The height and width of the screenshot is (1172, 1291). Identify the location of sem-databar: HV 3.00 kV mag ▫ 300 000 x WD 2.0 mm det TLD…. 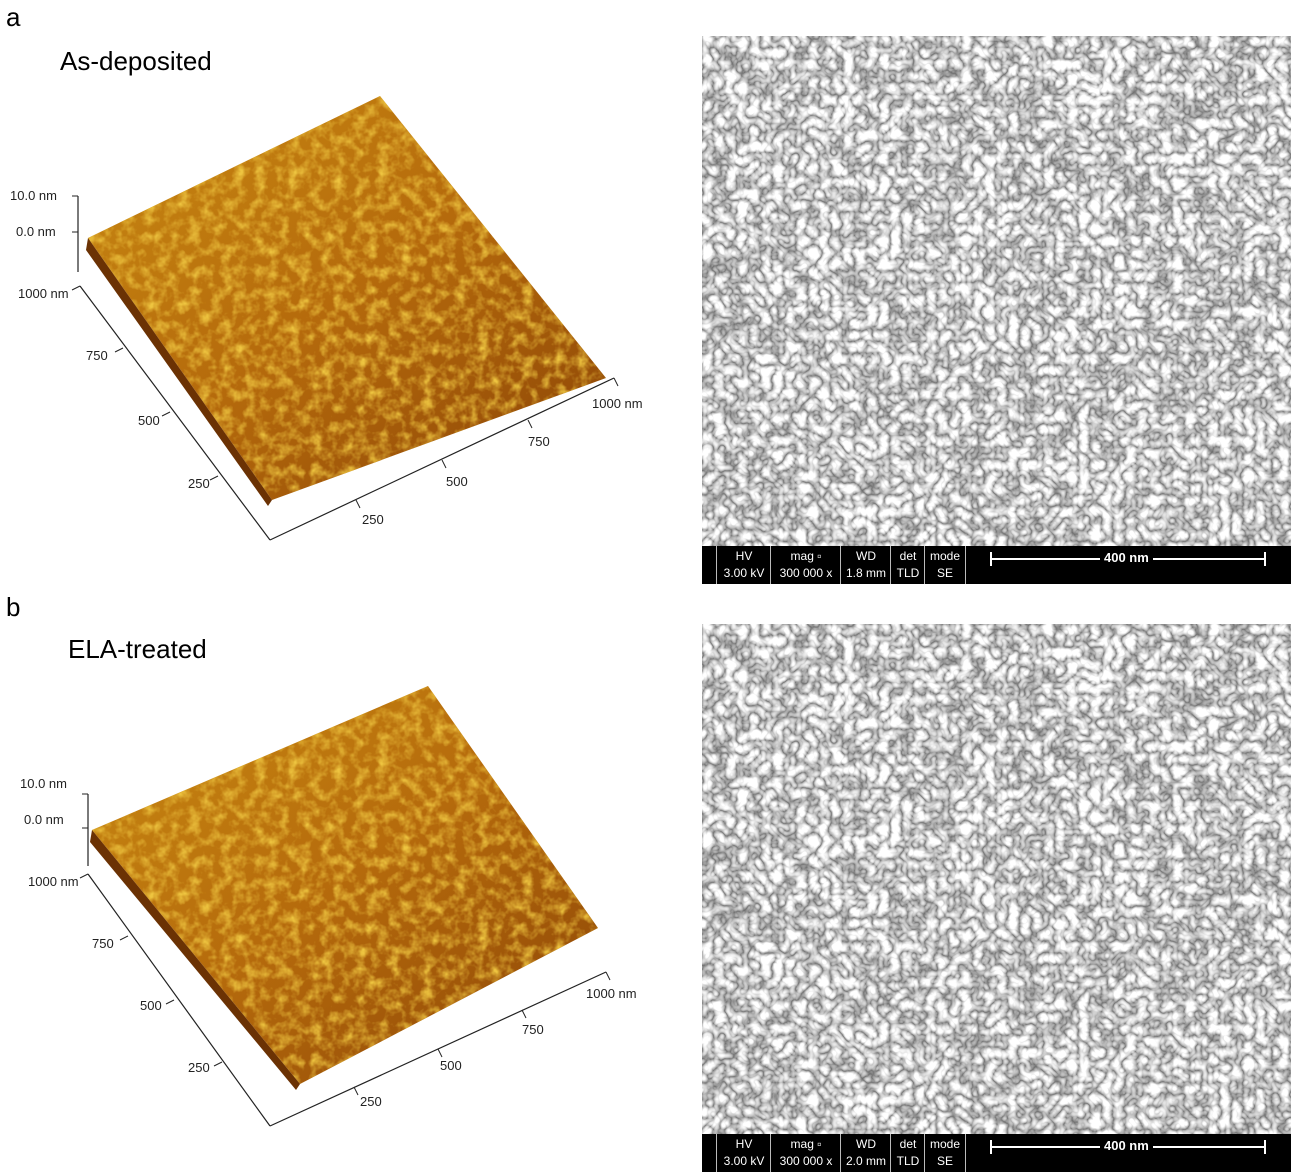
(996, 1153).